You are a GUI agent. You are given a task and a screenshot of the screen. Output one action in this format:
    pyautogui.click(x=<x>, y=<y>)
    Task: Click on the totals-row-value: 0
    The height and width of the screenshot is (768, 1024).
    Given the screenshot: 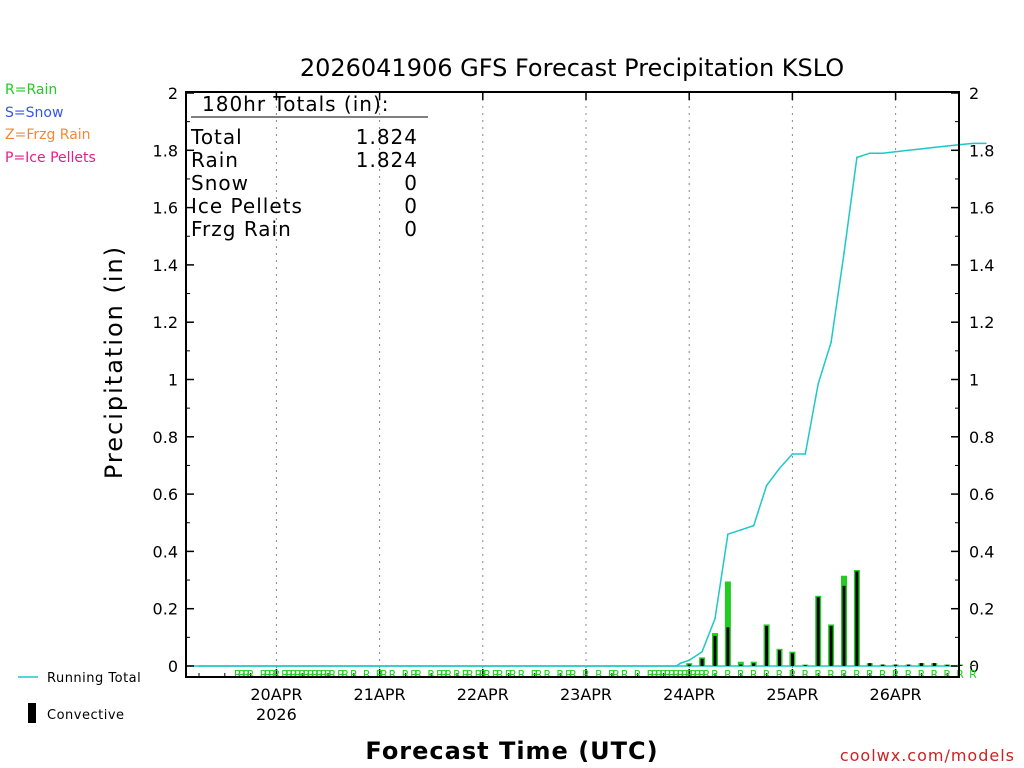 What is the action you would take?
    pyautogui.click(x=411, y=206)
    